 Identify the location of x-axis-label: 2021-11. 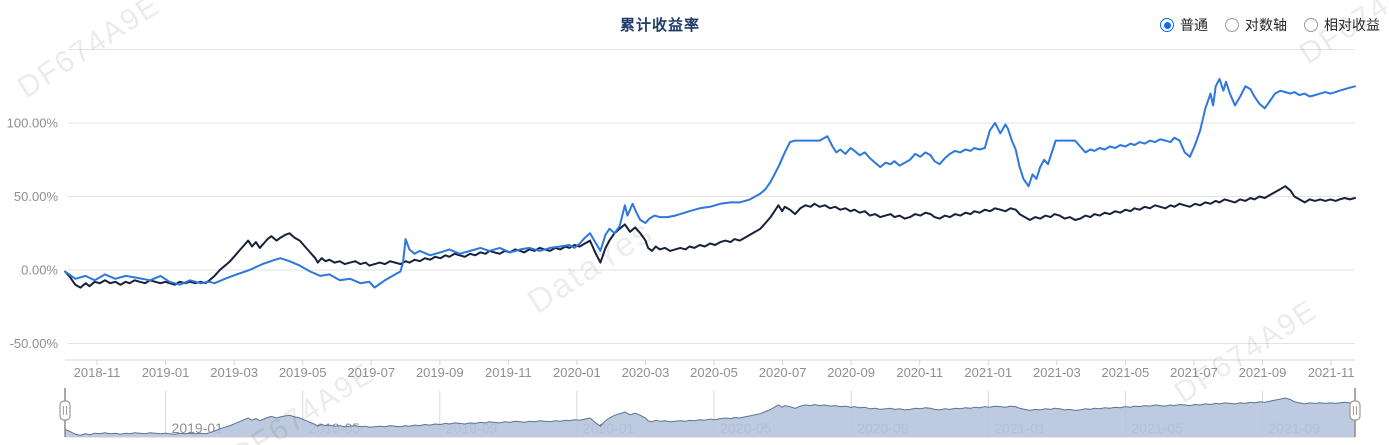
(1331, 372).